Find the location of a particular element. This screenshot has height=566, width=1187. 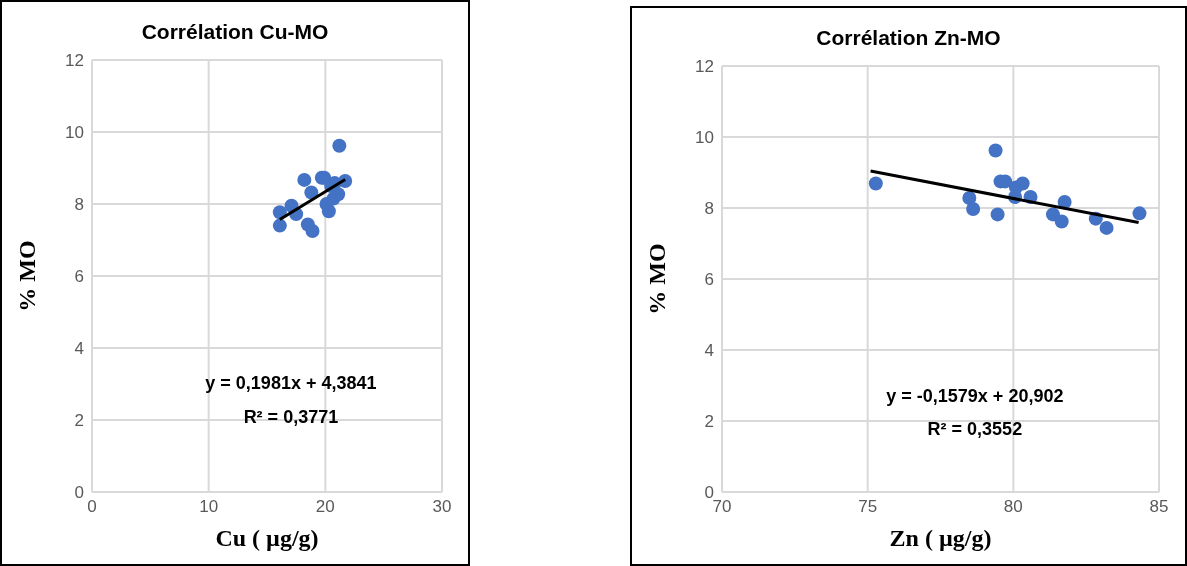

x-axis-title: Cu ( µg/g) is located at coordinates (267, 538).